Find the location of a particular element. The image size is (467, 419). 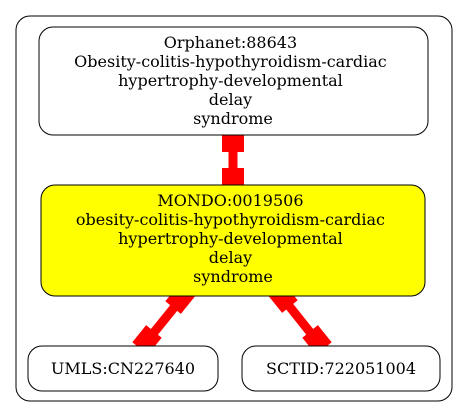

edge-orphanet-to-mondo is located at coordinates (233, 160).